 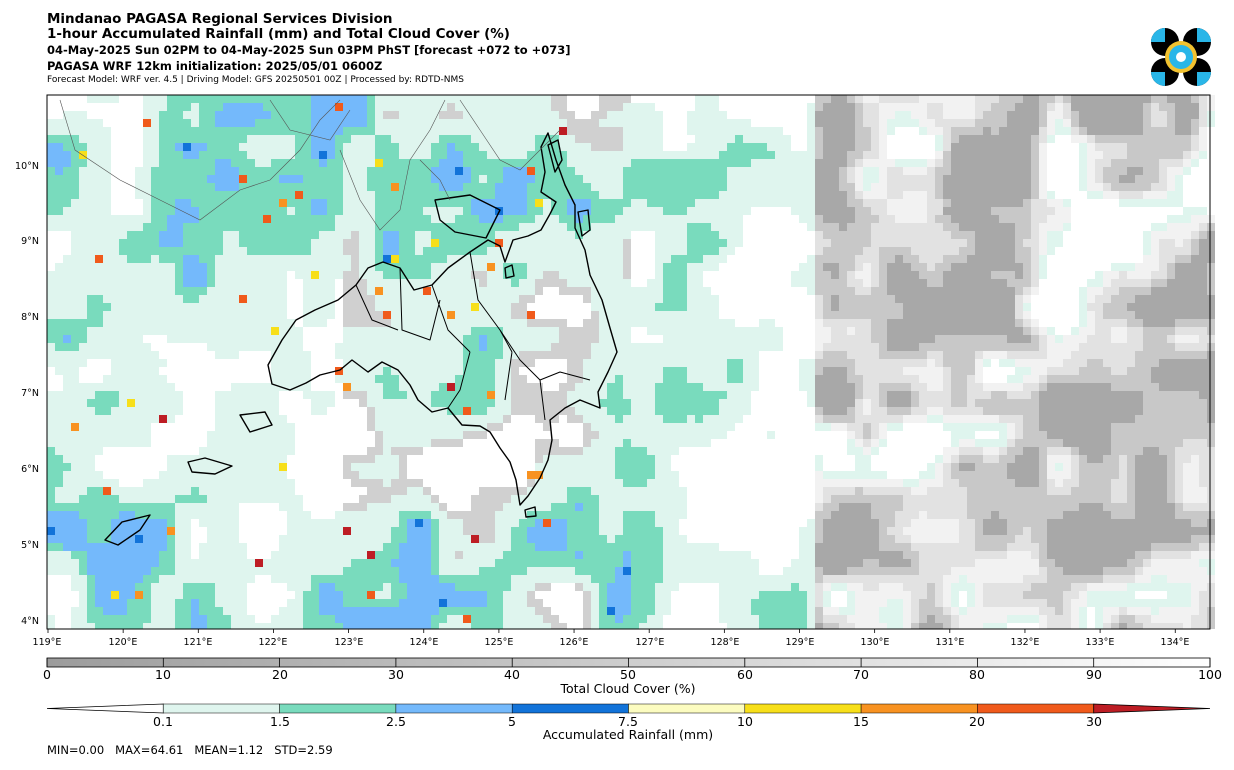 What do you see at coordinates (650, 642) in the screenshot?
I see `lon-label: 127°E` at bounding box center [650, 642].